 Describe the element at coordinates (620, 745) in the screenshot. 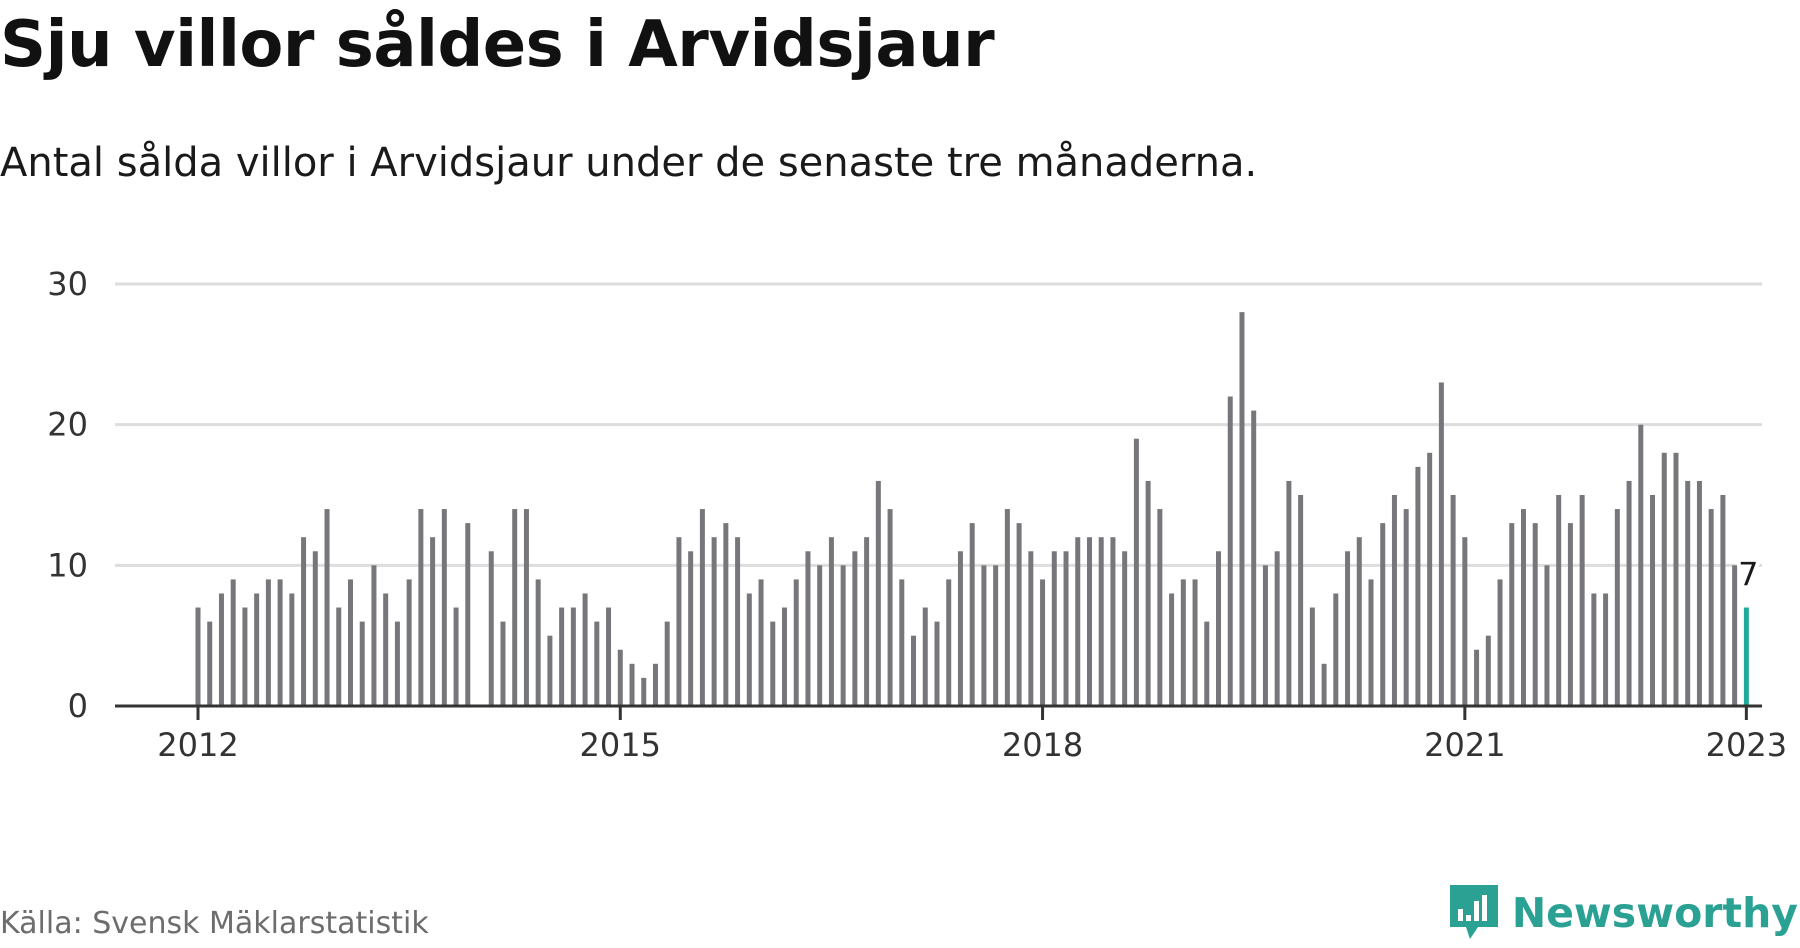

I see `x-tick-label: 2015` at that location.